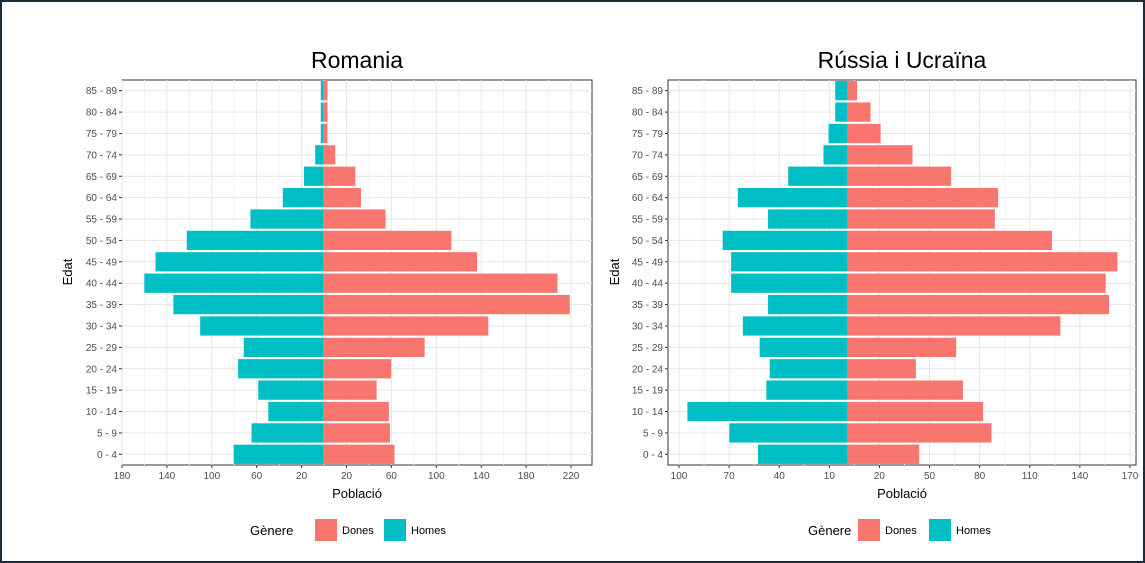 Image resolution: width=1145 pixels, height=563 pixels. Describe the element at coordinates (102, 369) in the screenshot. I see `y-tick-label: 20 - 24` at that location.